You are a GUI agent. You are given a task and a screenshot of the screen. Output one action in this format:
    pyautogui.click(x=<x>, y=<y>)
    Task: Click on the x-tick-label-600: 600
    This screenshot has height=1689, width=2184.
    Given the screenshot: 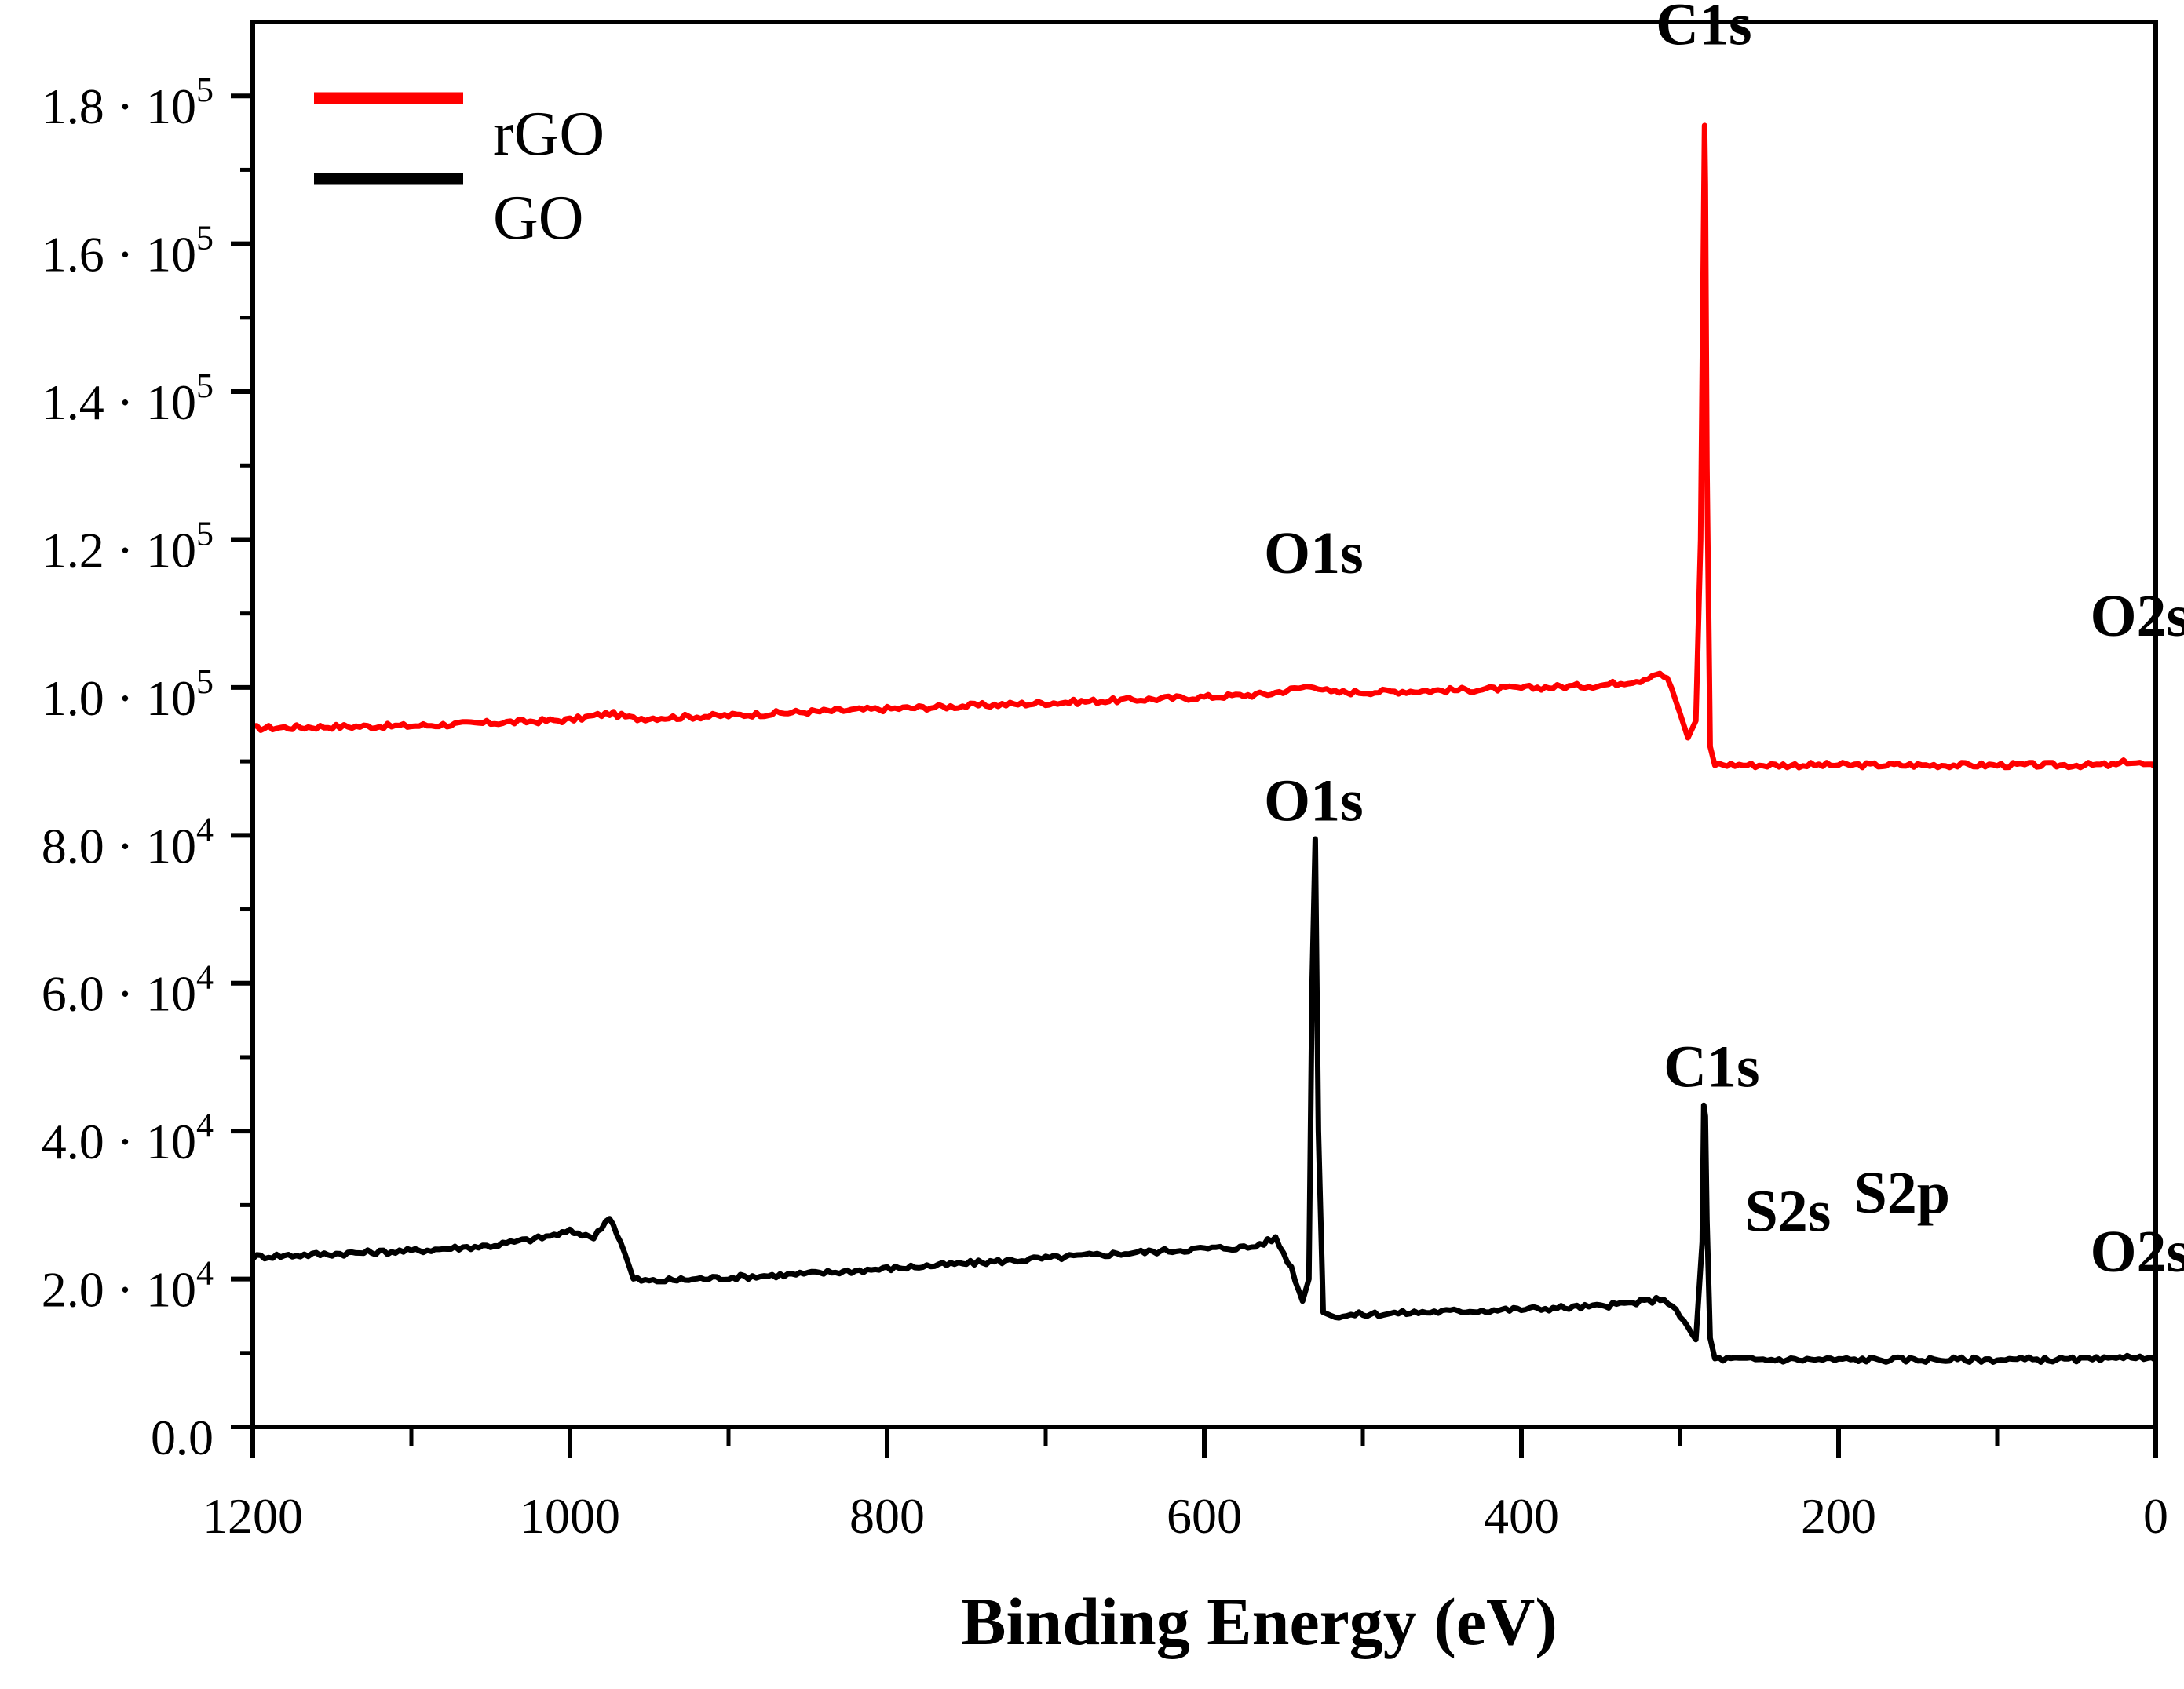 What is the action you would take?
    pyautogui.click(x=1204, y=1516)
    